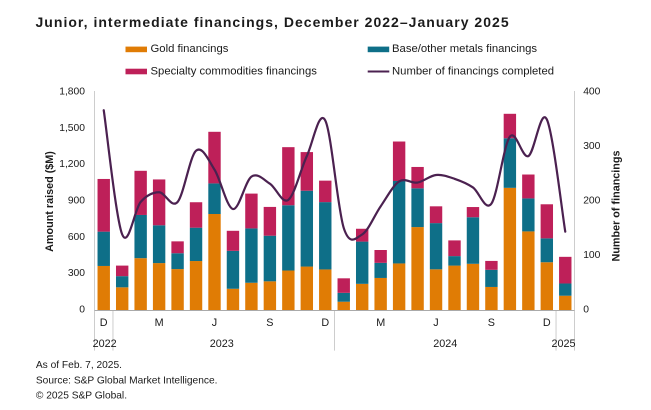 The height and width of the screenshot is (410, 651). I want to click on svg-text: Gold financings, so click(190, 49).